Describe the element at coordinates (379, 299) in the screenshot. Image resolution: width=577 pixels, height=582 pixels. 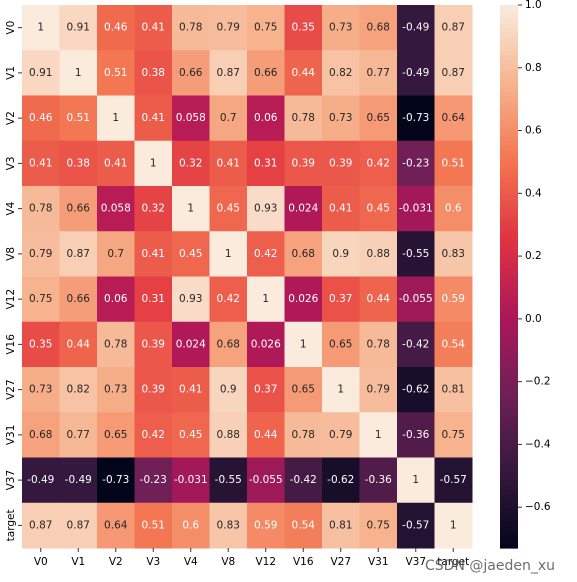
I see `cell-label: 0.44` at that location.